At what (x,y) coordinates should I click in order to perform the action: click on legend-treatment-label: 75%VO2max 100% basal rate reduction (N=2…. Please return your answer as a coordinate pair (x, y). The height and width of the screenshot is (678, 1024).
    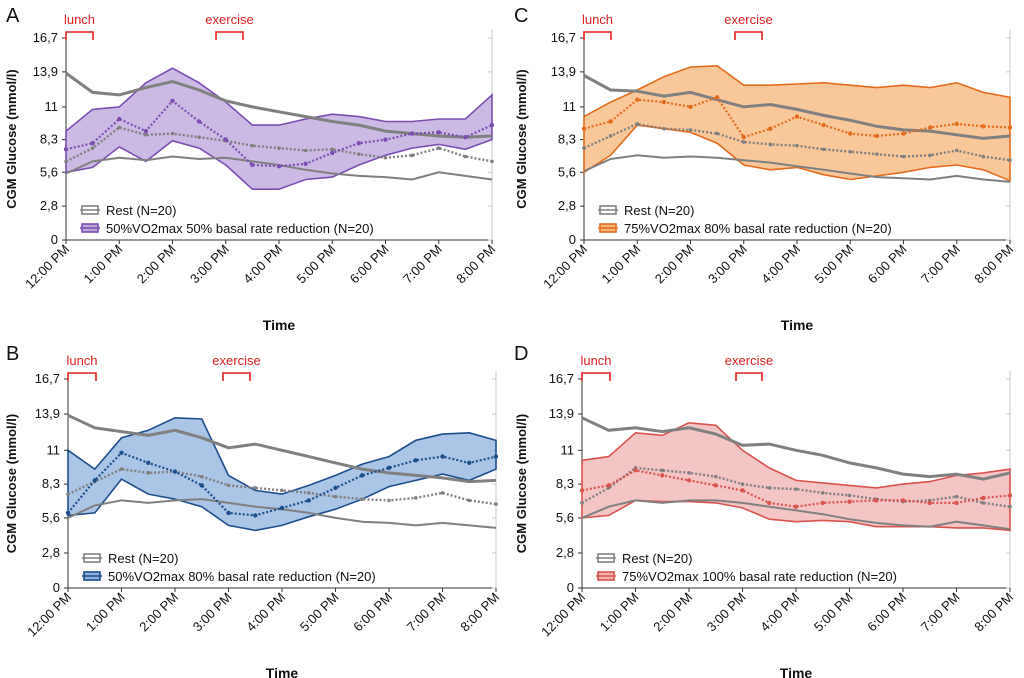
    Looking at the image, I should click on (759, 576).